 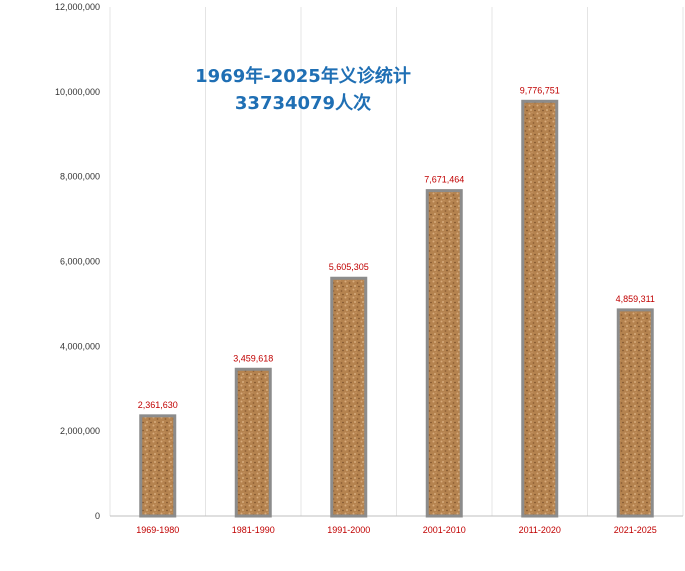 What do you see at coordinates (157, 530) in the screenshot?
I see `x-tick-label: 1969-1980` at bounding box center [157, 530].